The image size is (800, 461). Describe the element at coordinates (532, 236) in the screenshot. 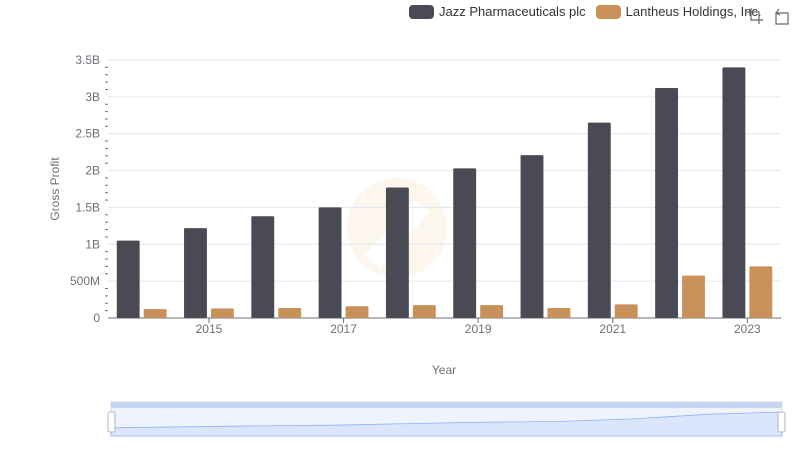

I see `bar-jazz-2020` at that location.